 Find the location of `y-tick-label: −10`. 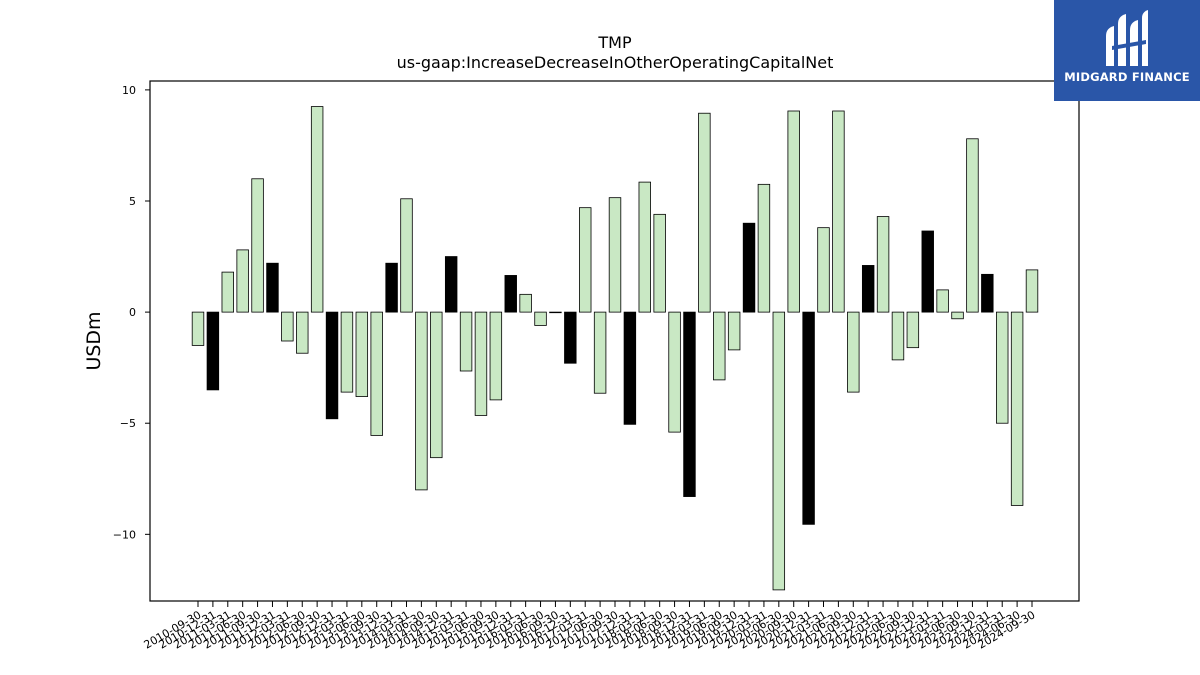

y-tick-label: −10 is located at coordinates (124, 534).